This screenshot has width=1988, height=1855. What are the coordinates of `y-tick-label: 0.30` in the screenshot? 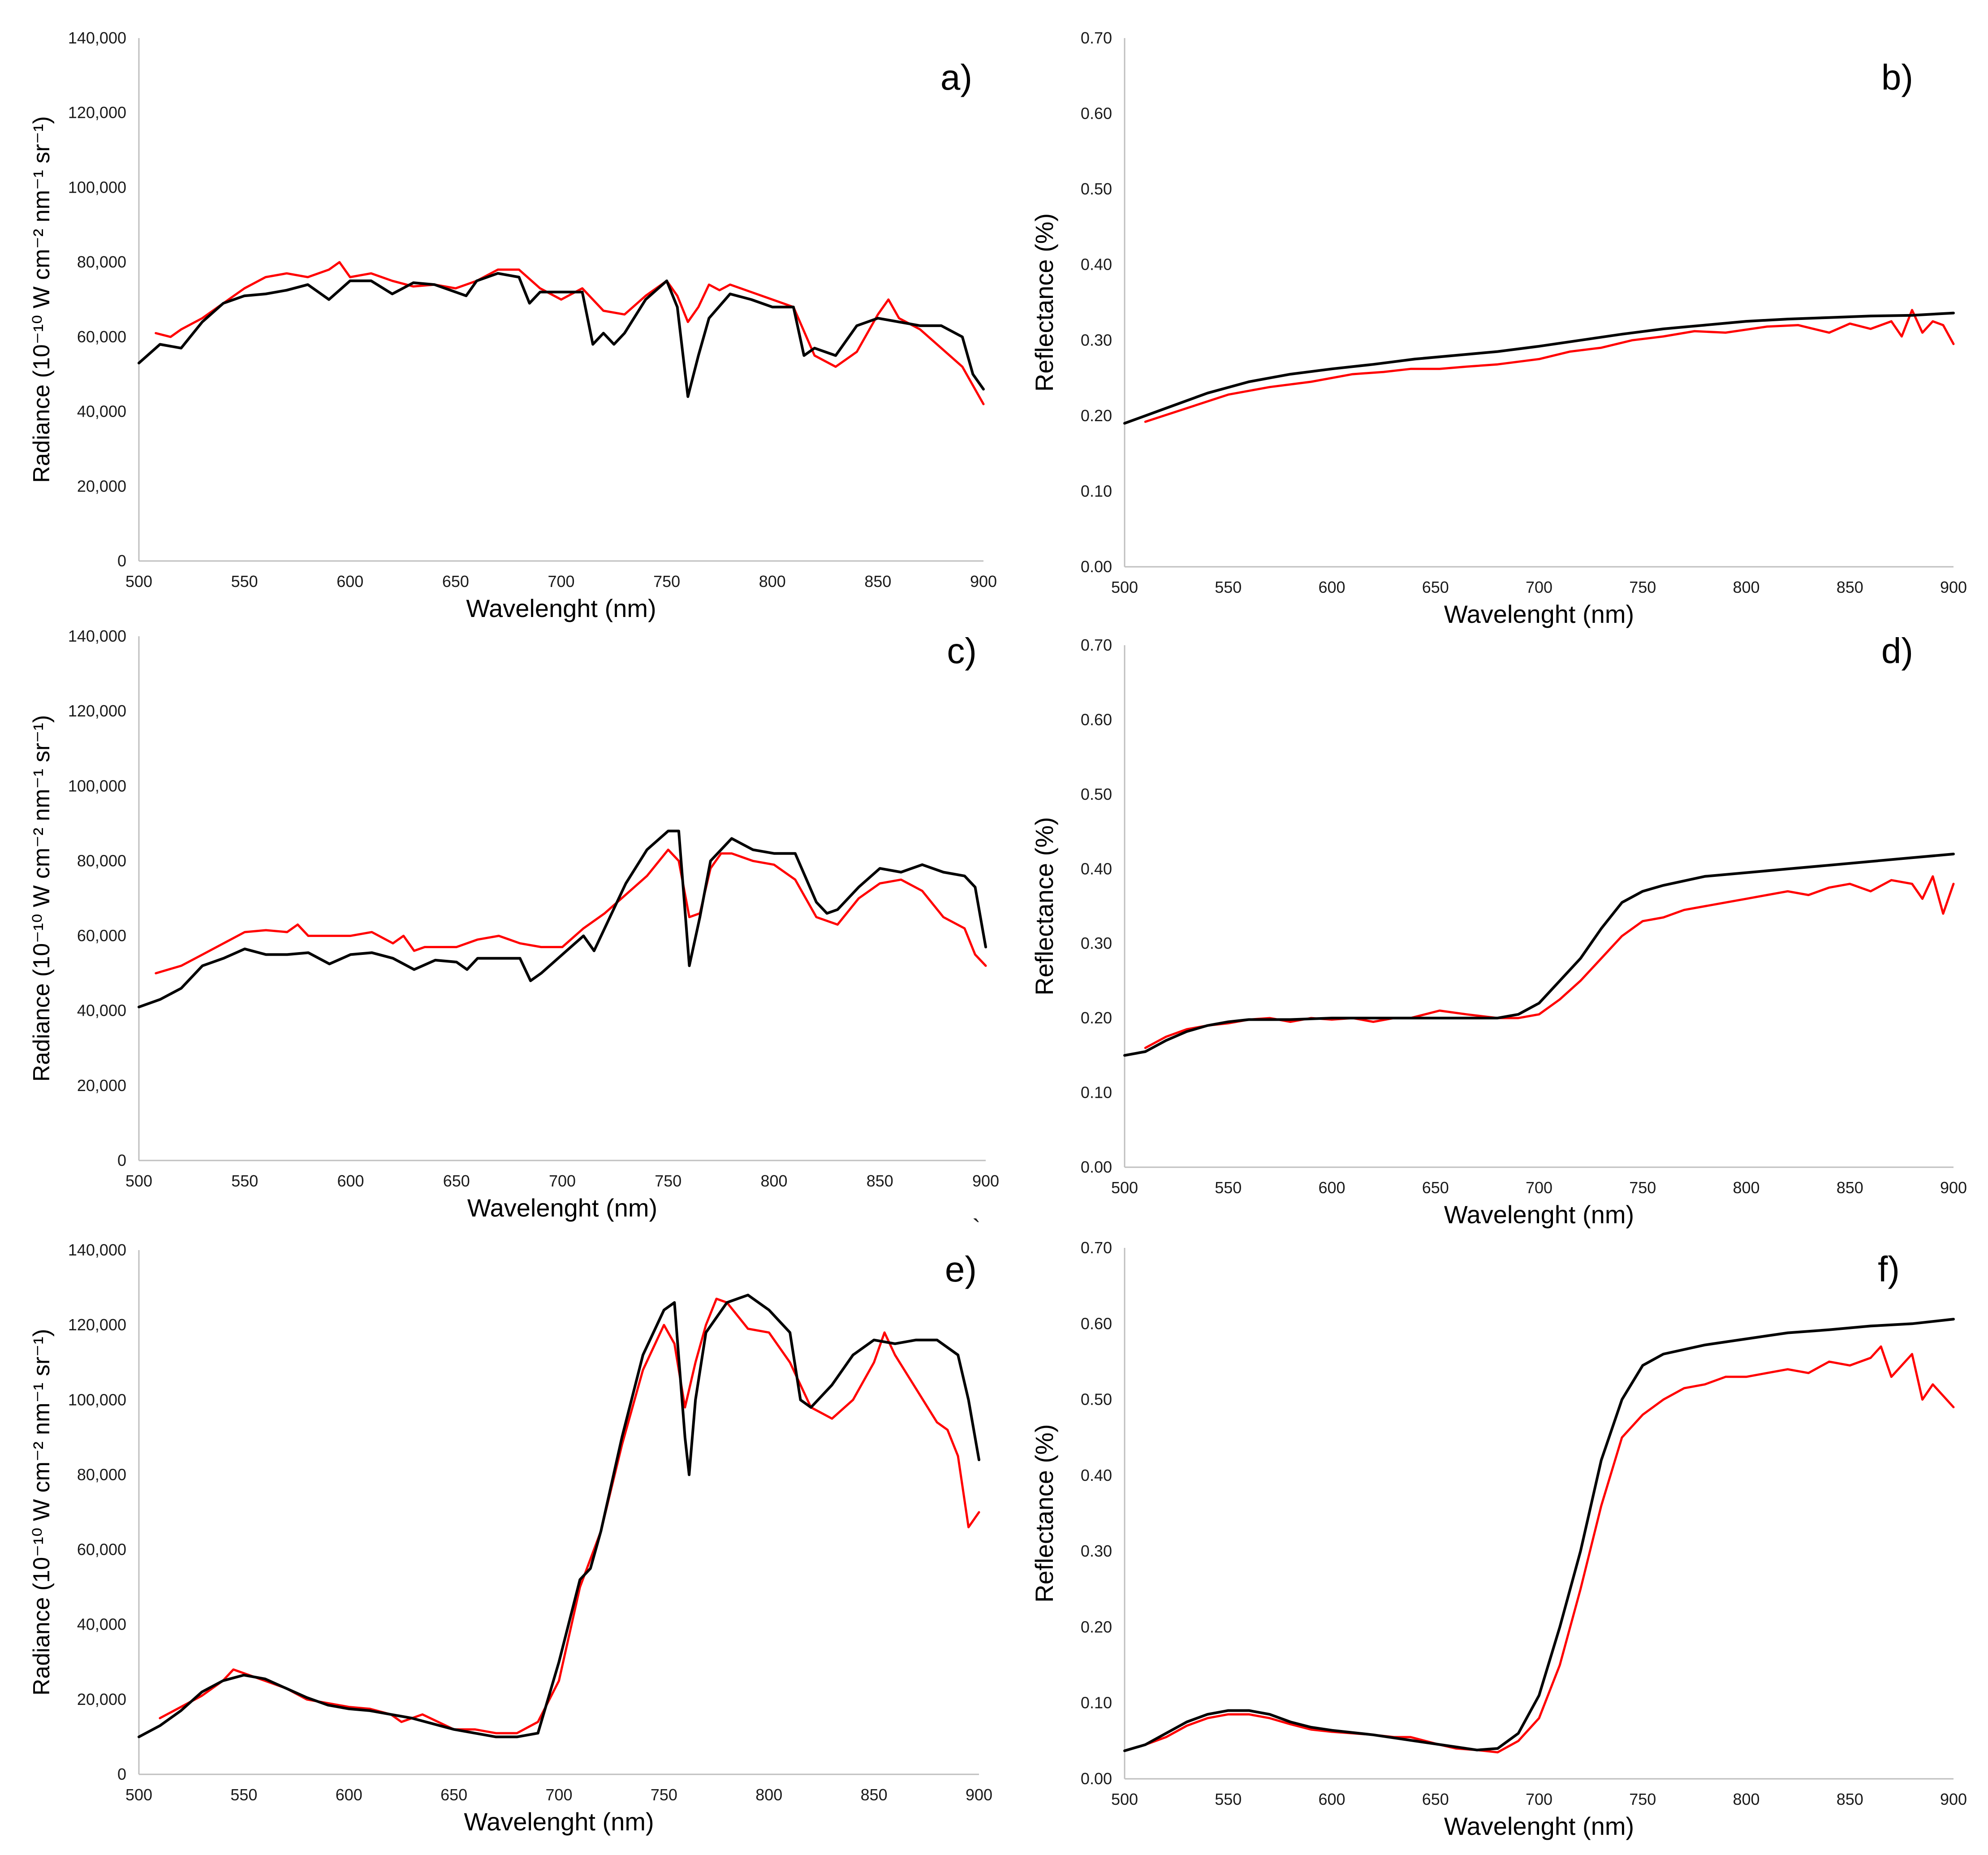 It's located at (1097, 1551).